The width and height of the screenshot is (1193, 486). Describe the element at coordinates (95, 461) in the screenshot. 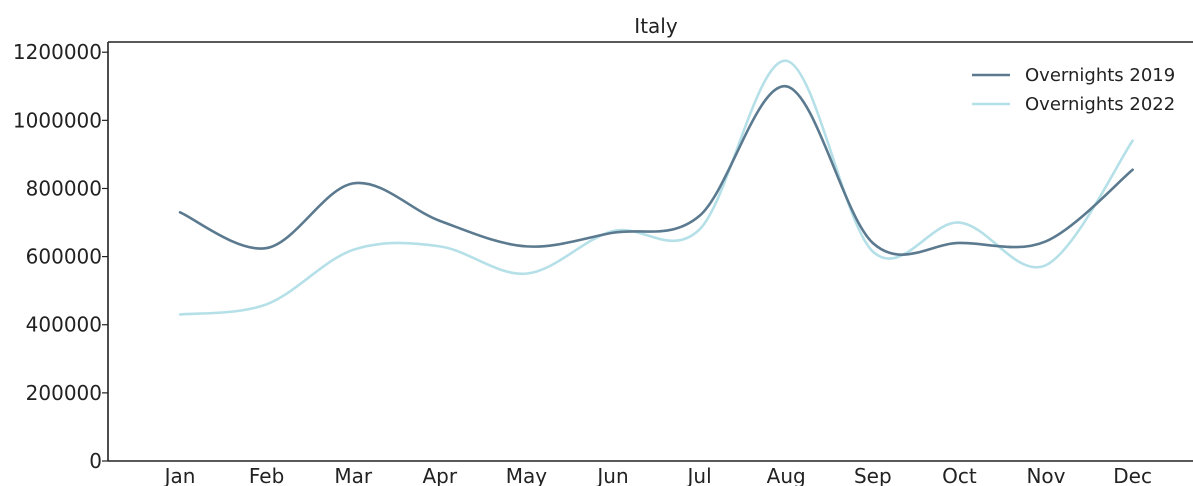

I see `y-tick-label: 0` at that location.